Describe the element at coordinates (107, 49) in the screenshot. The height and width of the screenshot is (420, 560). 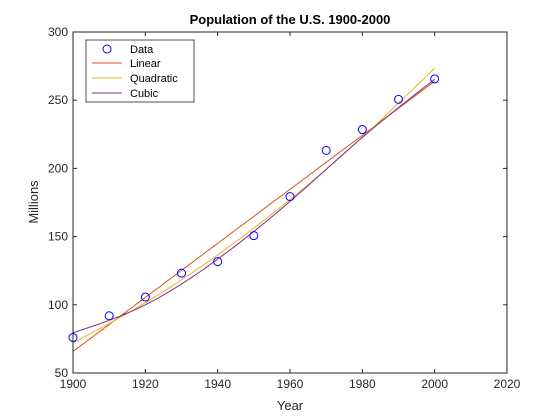
I see `legend-data-marker` at that location.